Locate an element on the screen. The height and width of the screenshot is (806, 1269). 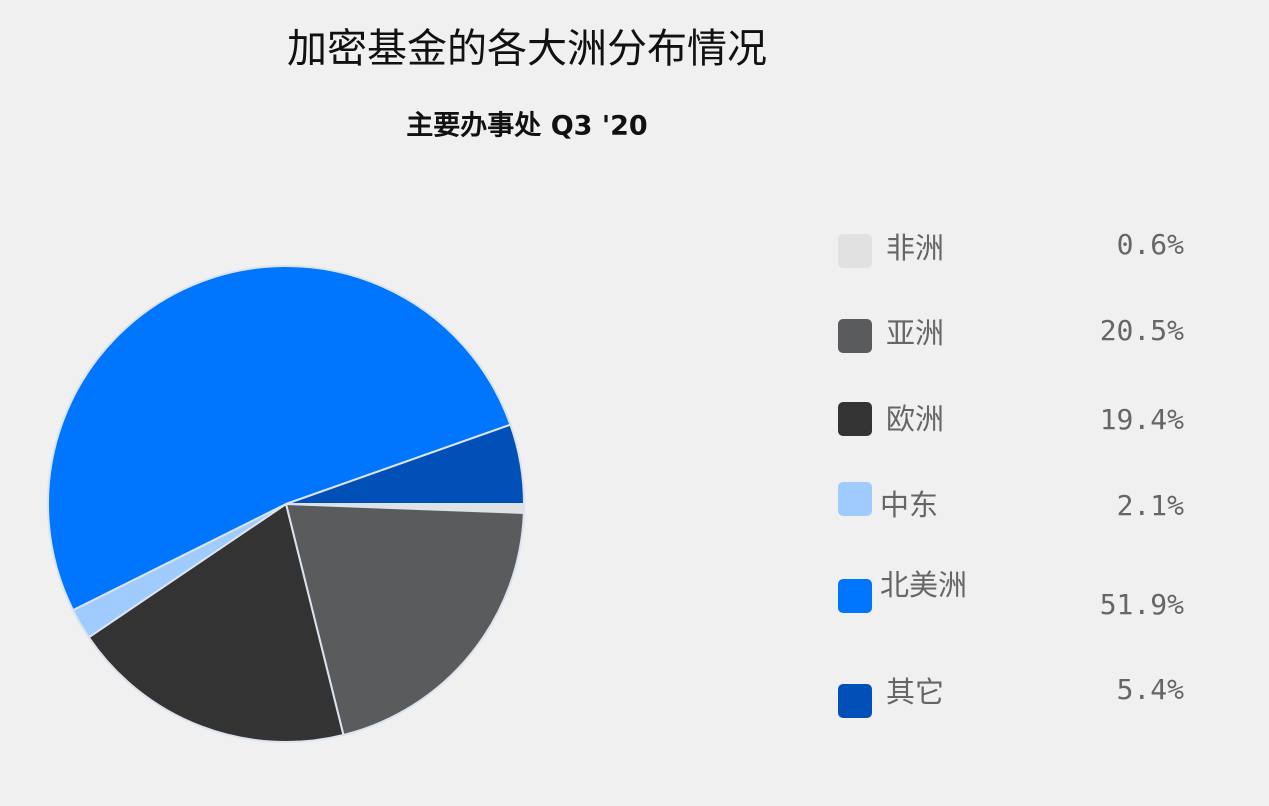
value-label: 5.4% is located at coordinates (1151, 689).